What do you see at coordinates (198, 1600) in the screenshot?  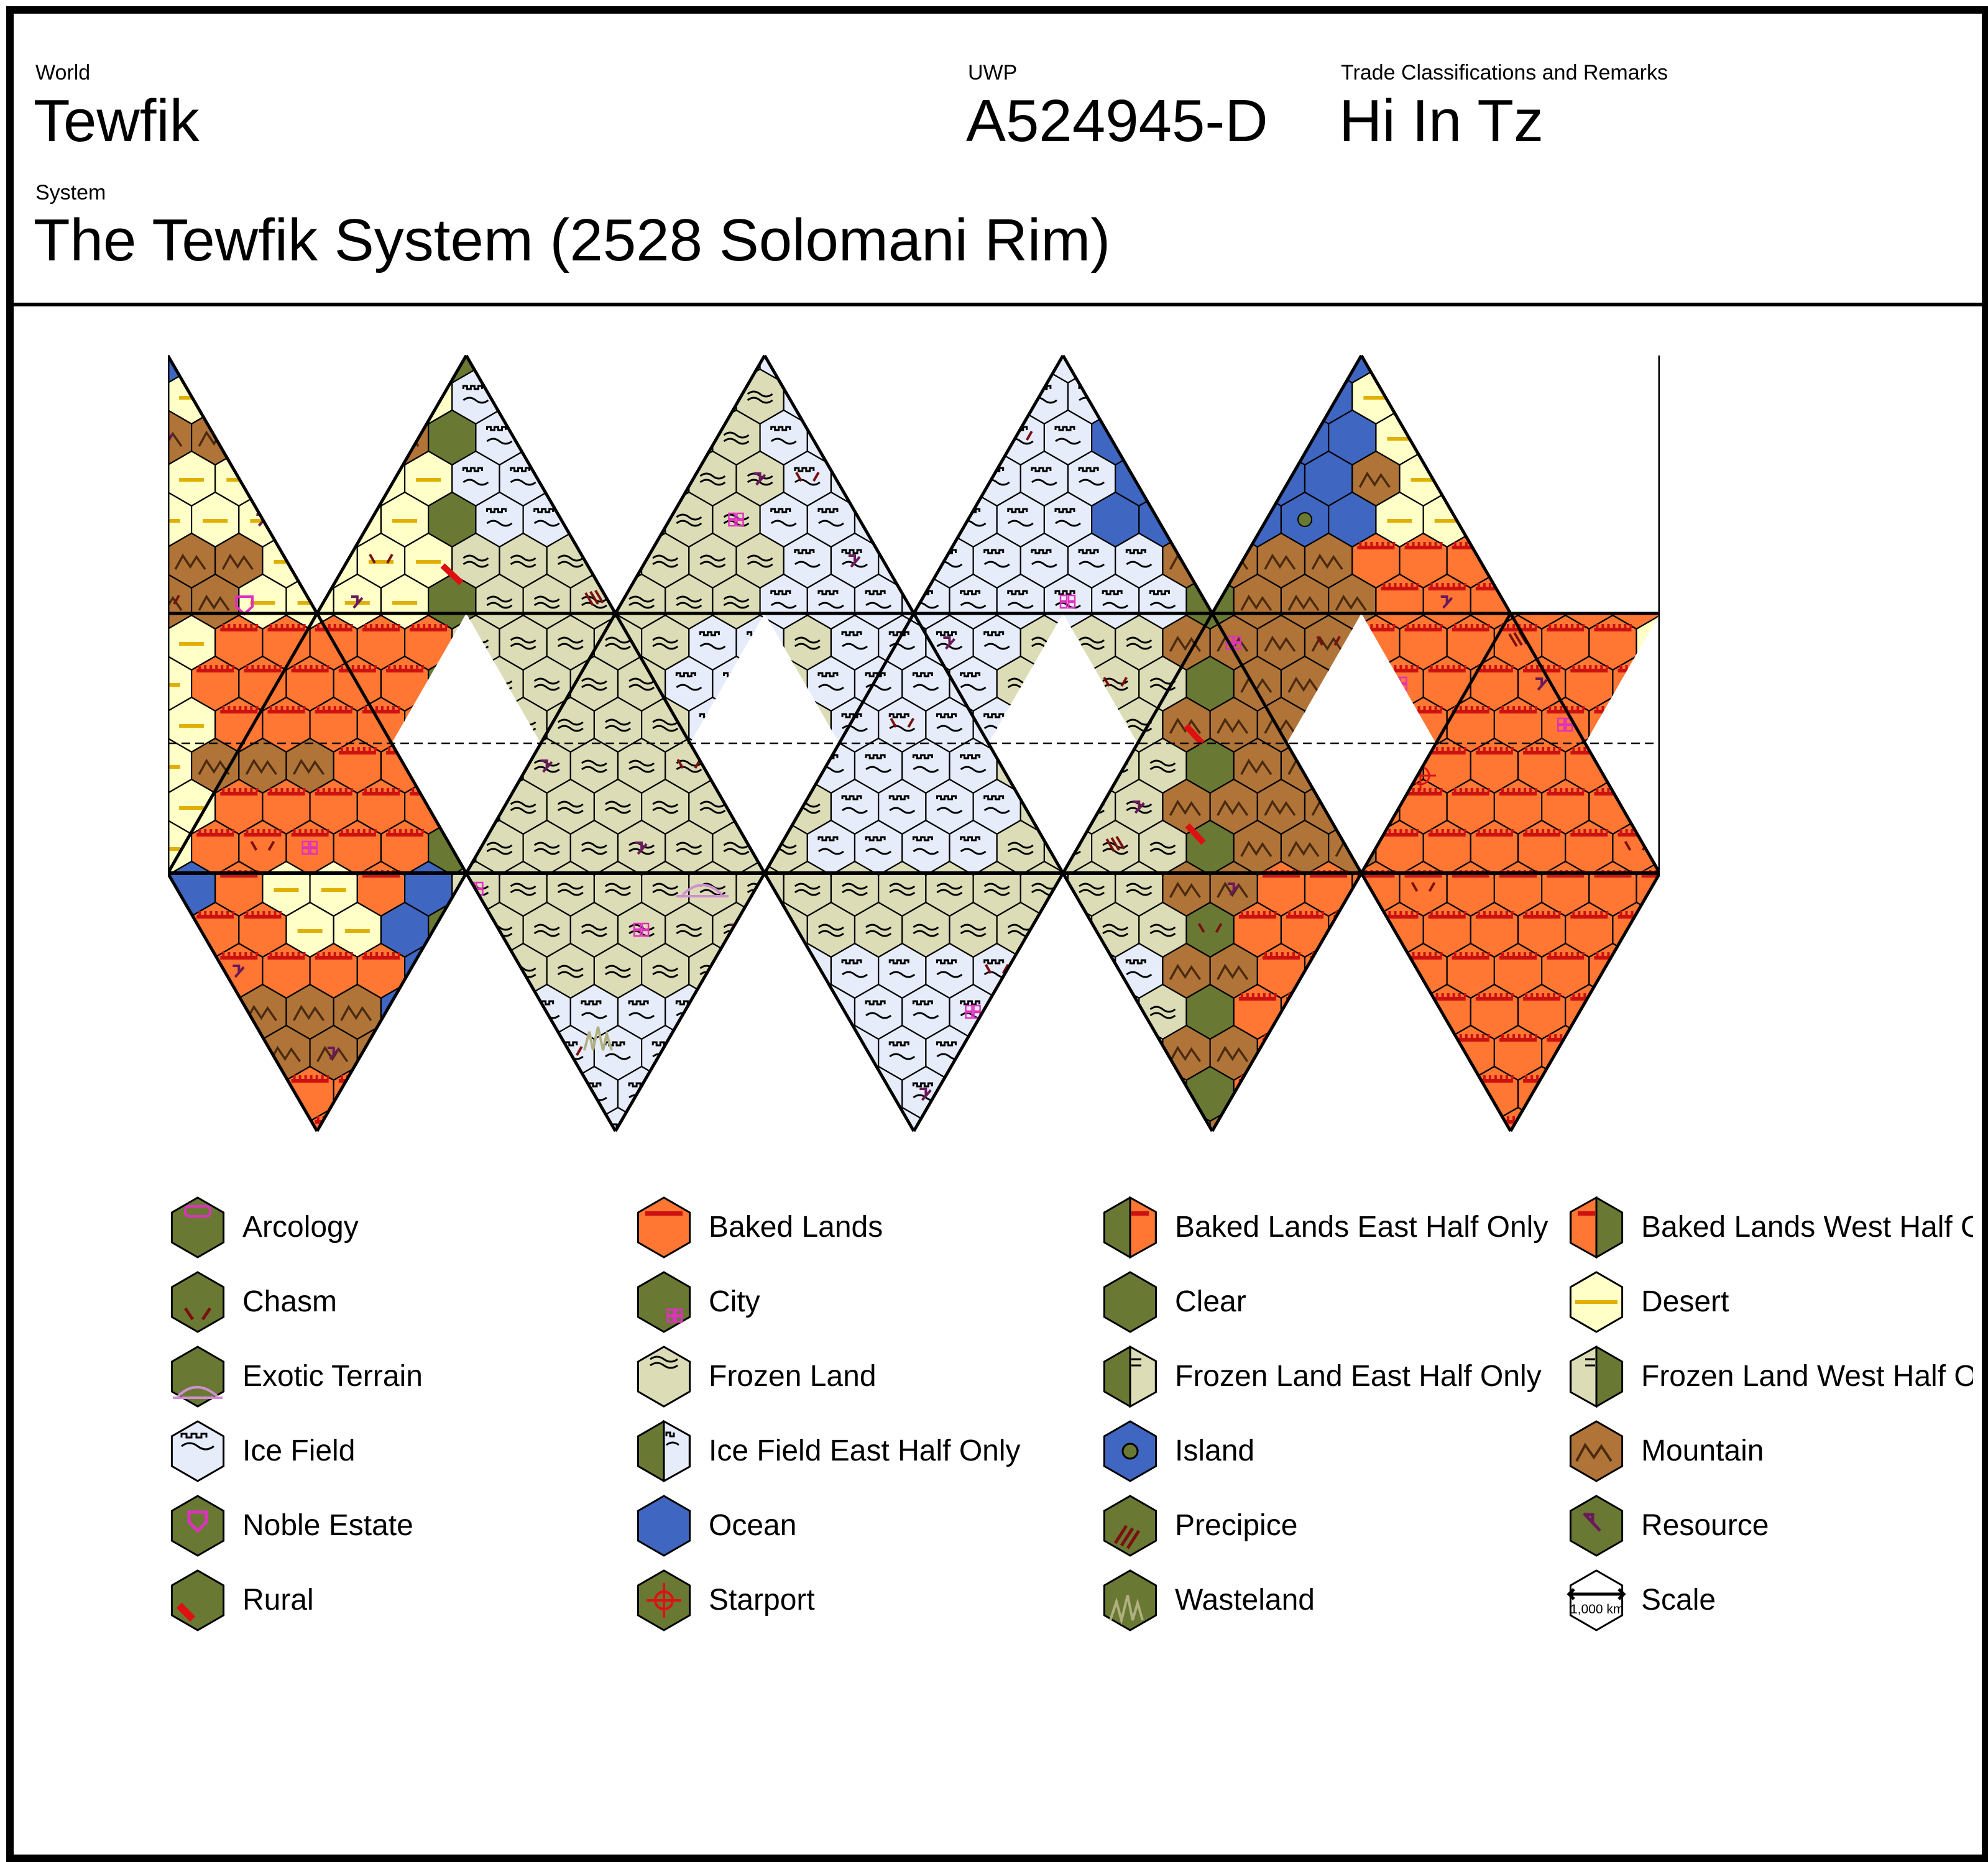 I see `rural-icon` at bounding box center [198, 1600].